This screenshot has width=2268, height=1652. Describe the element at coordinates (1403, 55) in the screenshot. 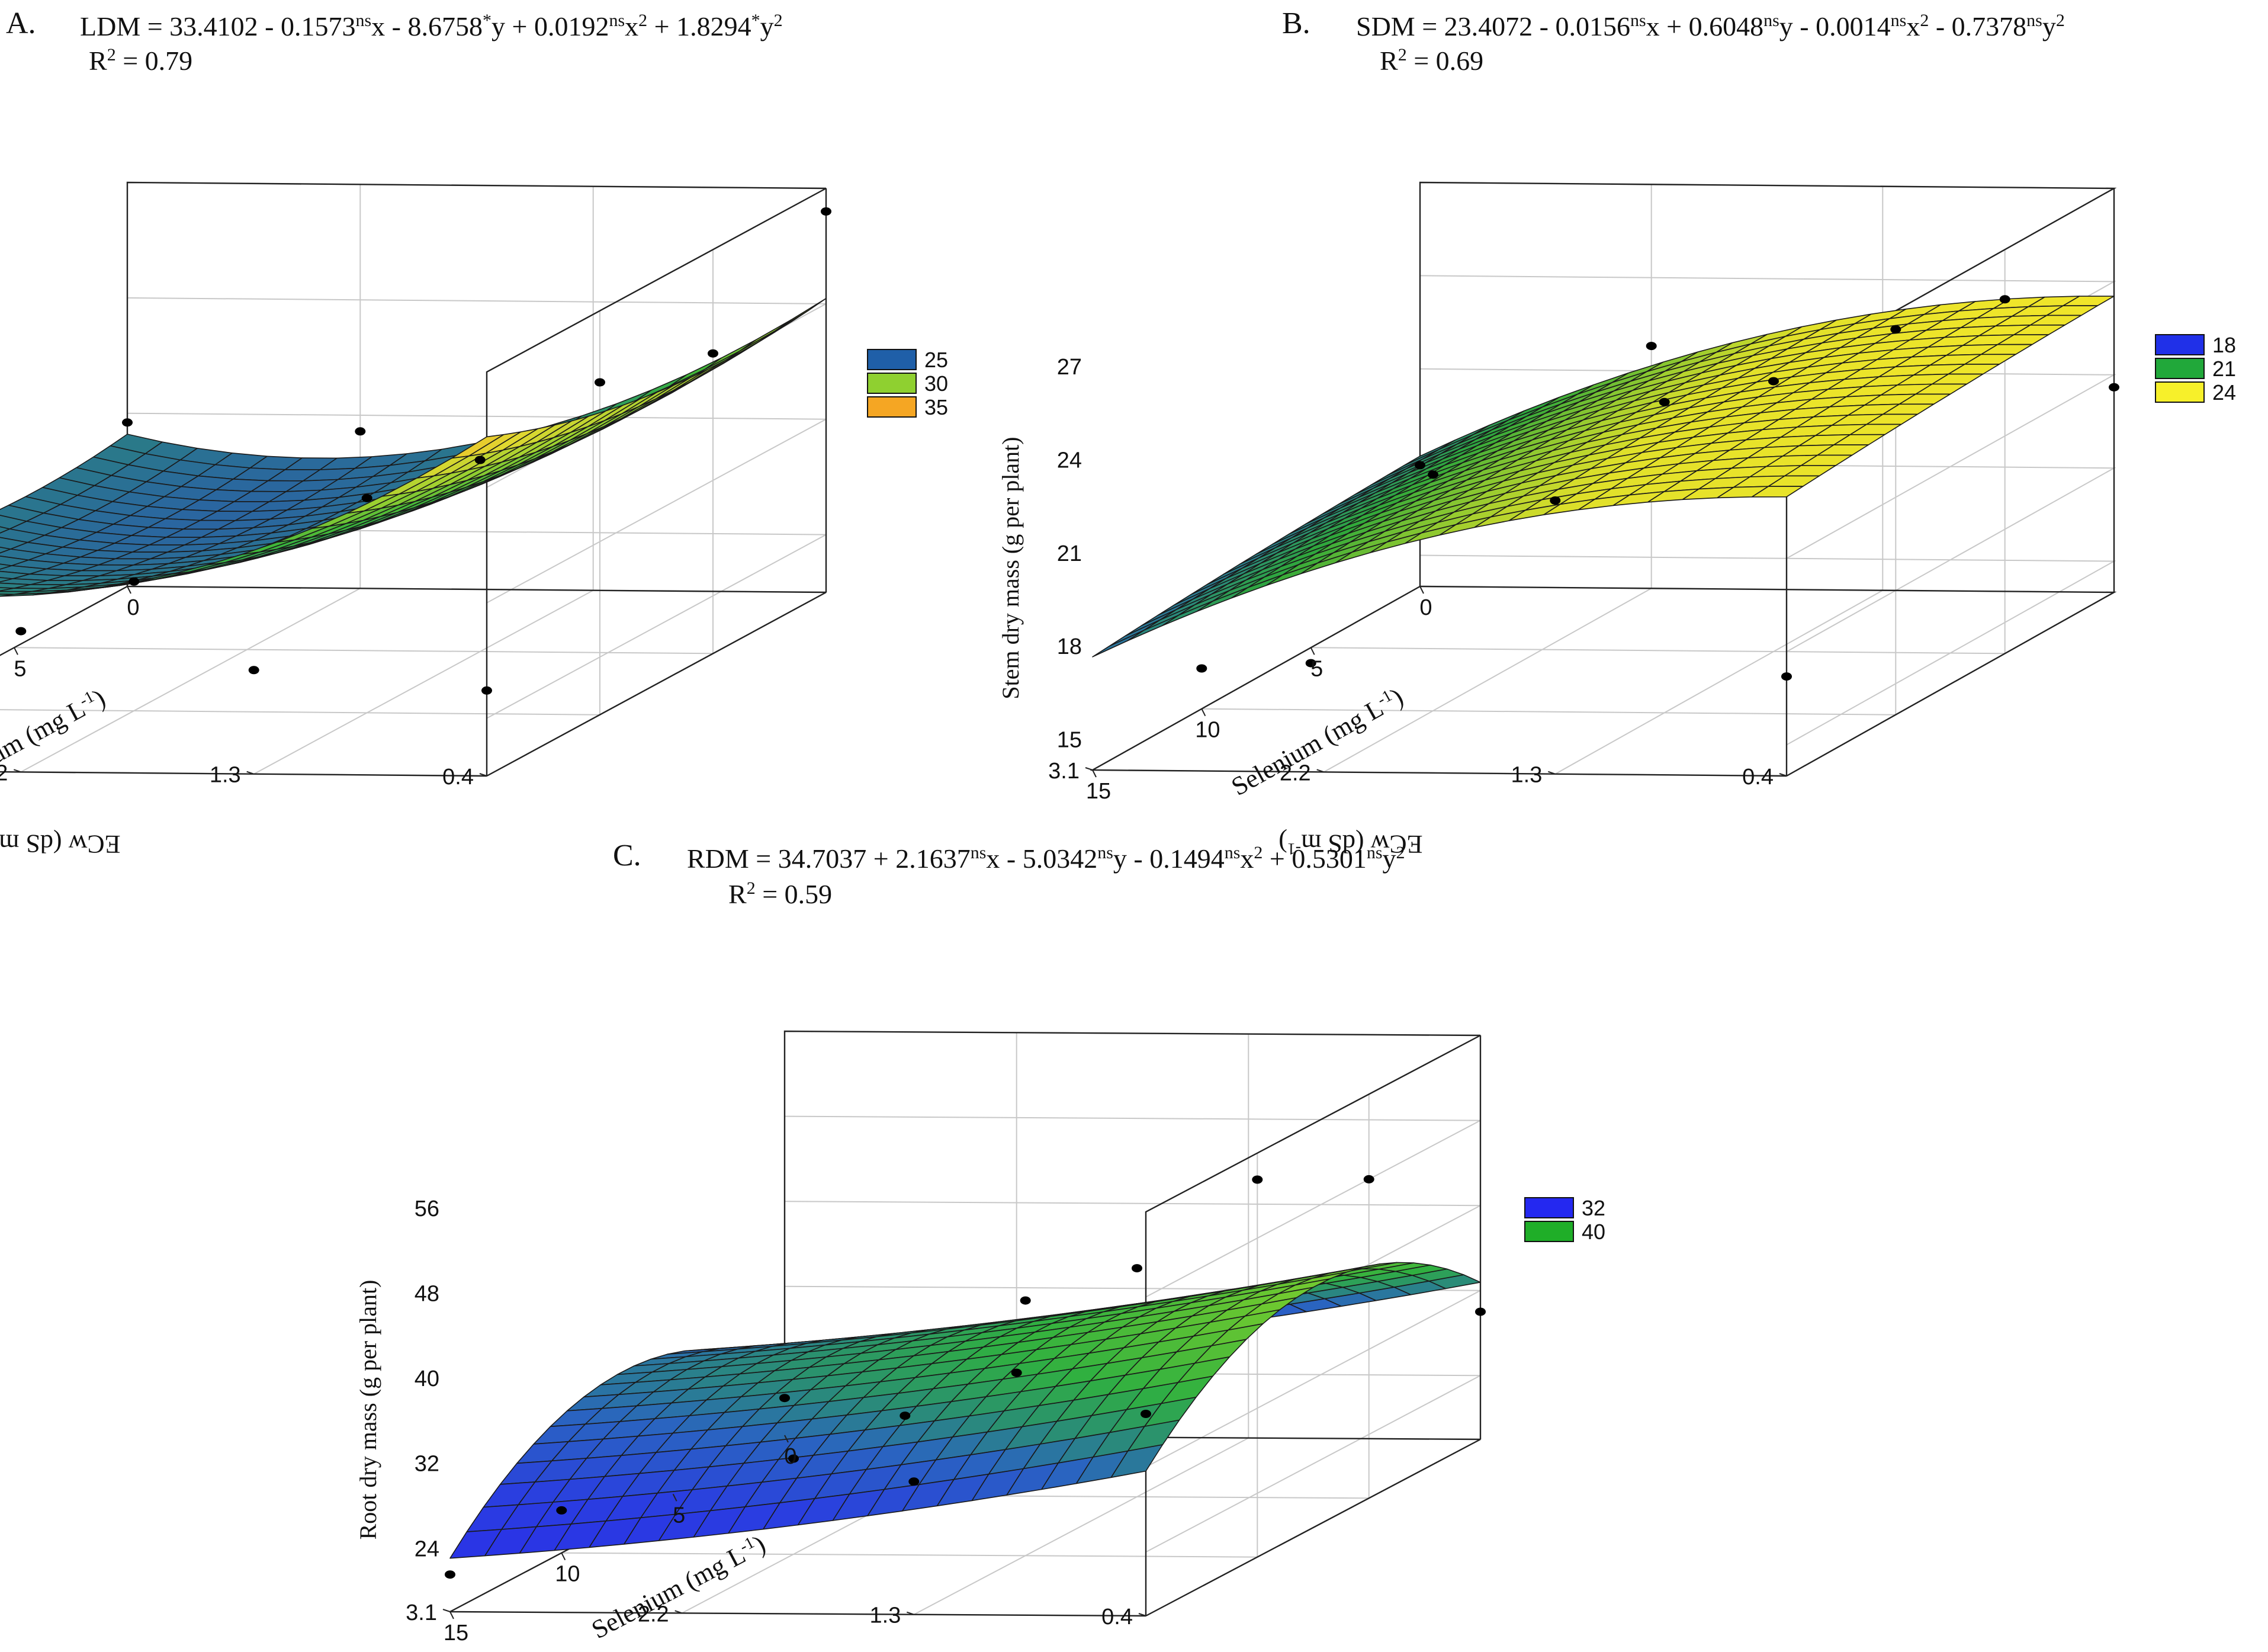

I see `r-squared-sup: 2` at that location.